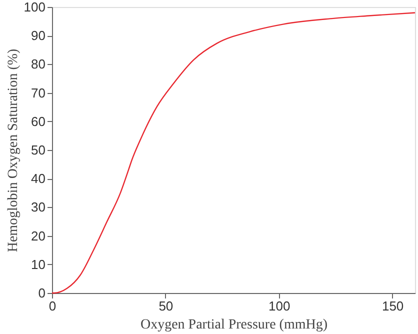 This screenshot has width=418, height=334. I want to click on y-tick-label: 20, so click(38, 236).